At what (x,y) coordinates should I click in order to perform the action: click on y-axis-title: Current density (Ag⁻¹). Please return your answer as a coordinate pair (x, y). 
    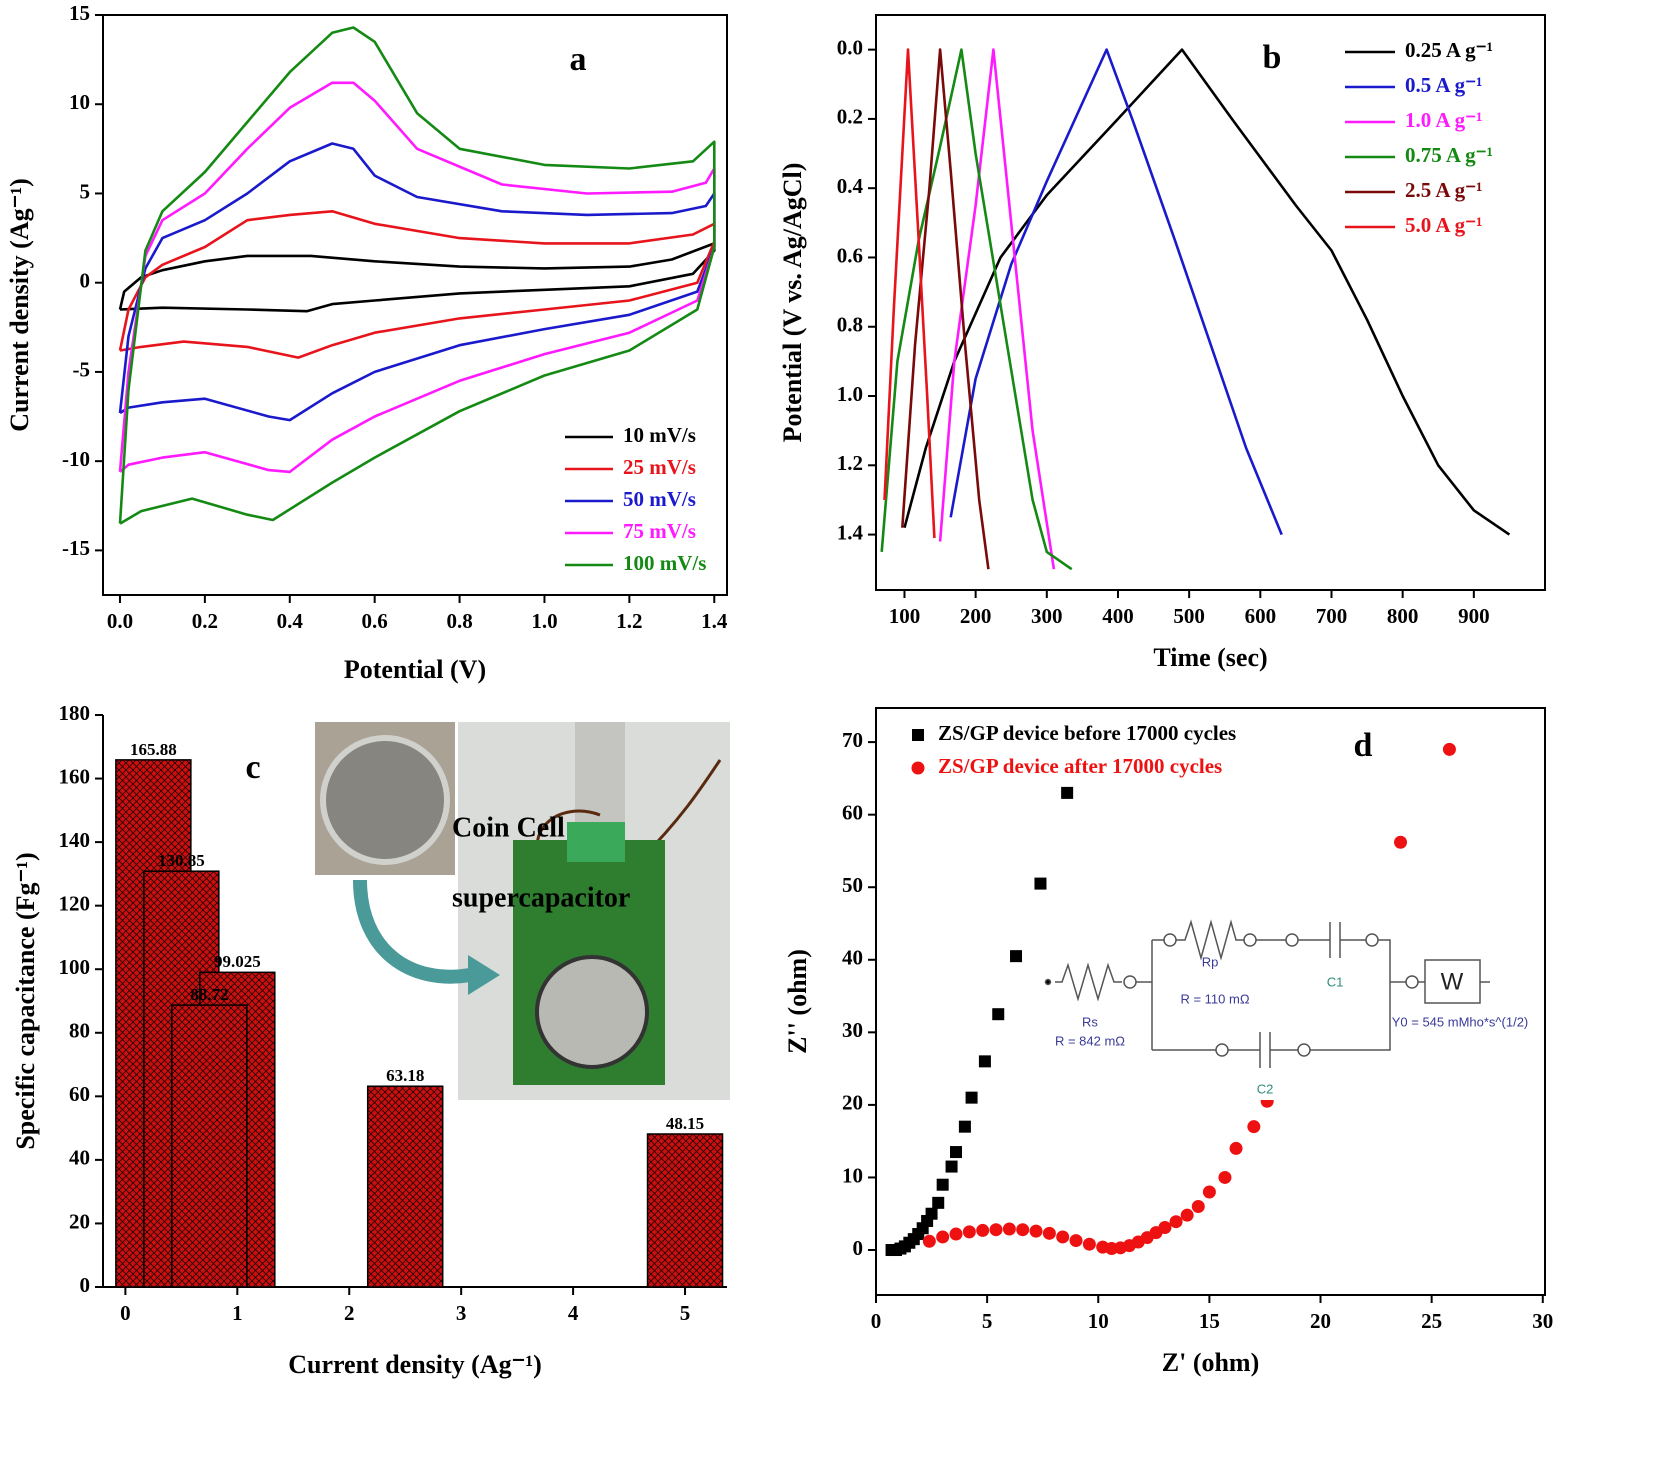
    Looking at the image, I should click on (19, 305).